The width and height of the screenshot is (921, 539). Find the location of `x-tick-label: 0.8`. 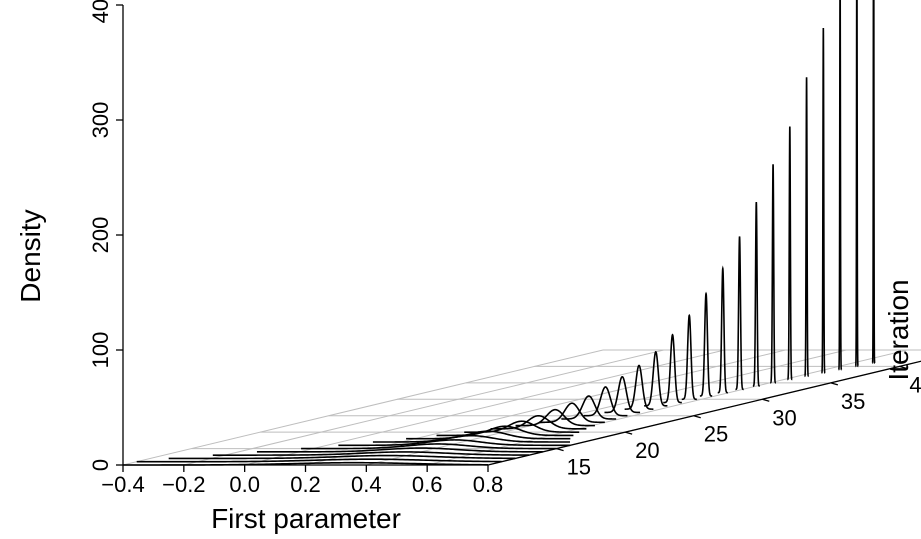

x-tick-label: 0.8 is located at coordinates (488, 484).